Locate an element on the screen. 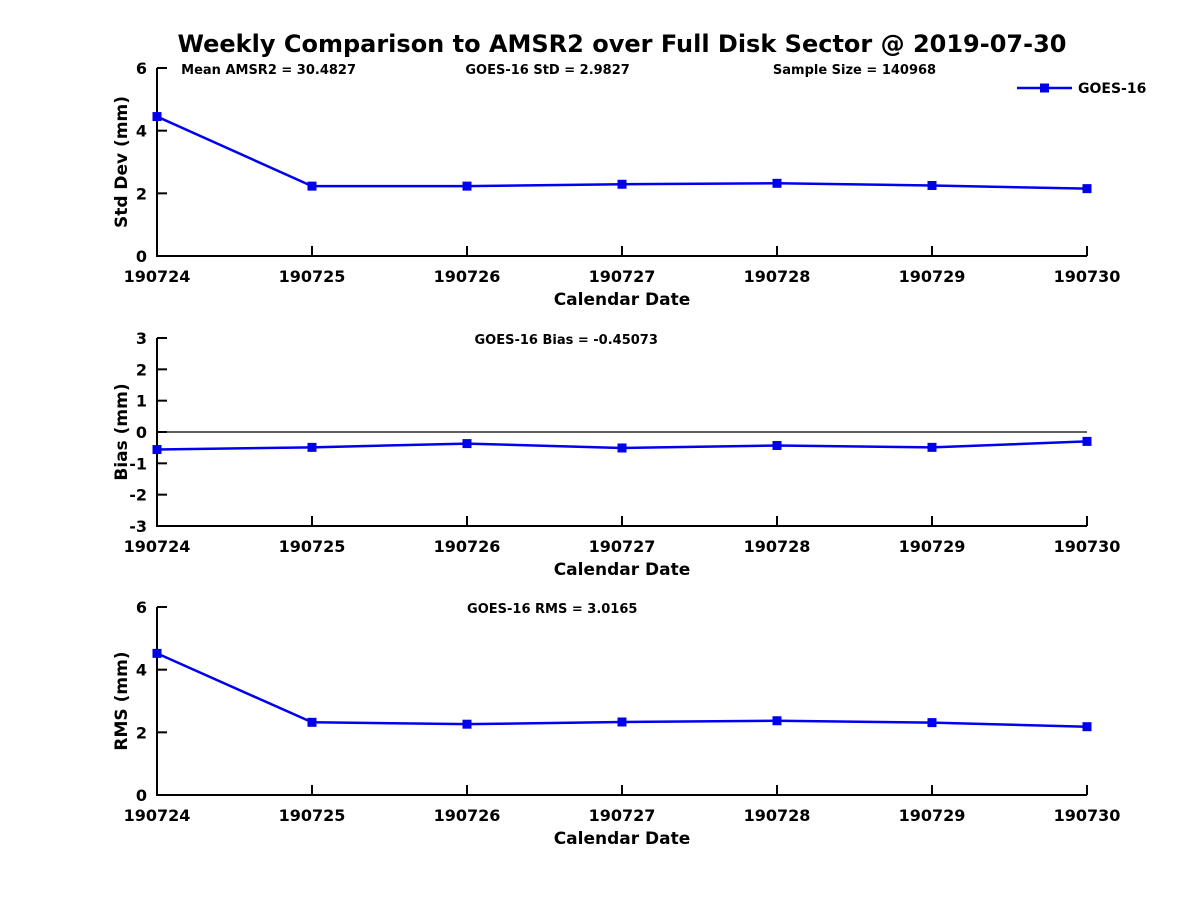 The width and height of the screenshot is (1200, 900). y-axis: 3 2 1 0 -1 -2 -3 is located at coordinates (148, 432).